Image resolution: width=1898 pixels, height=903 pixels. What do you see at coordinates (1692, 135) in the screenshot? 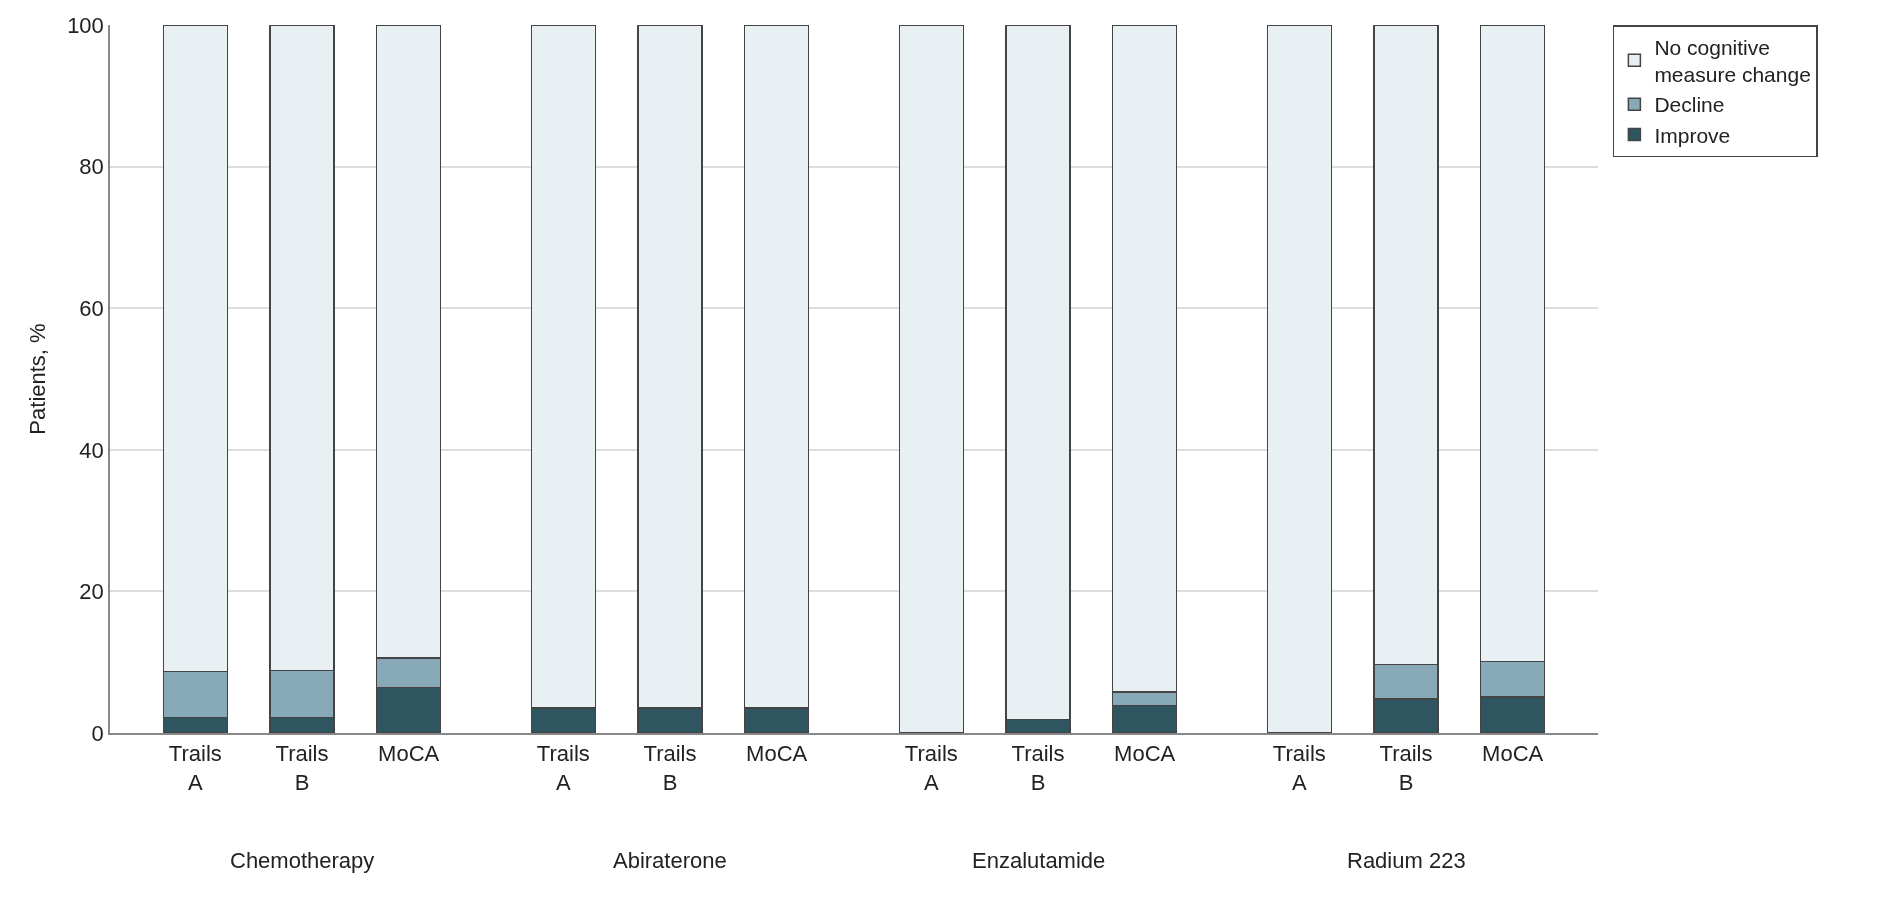
I see `legend-label: Improve` at bounding box center [1692, 135].